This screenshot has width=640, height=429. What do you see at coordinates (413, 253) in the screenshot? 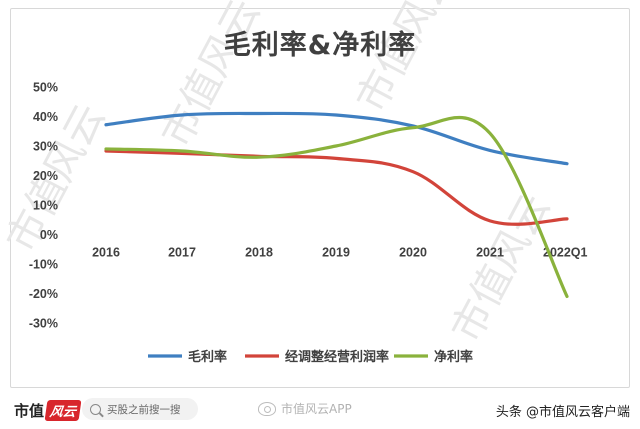
I see `x-tick-label: 2020` at bounding box center [413, 253].